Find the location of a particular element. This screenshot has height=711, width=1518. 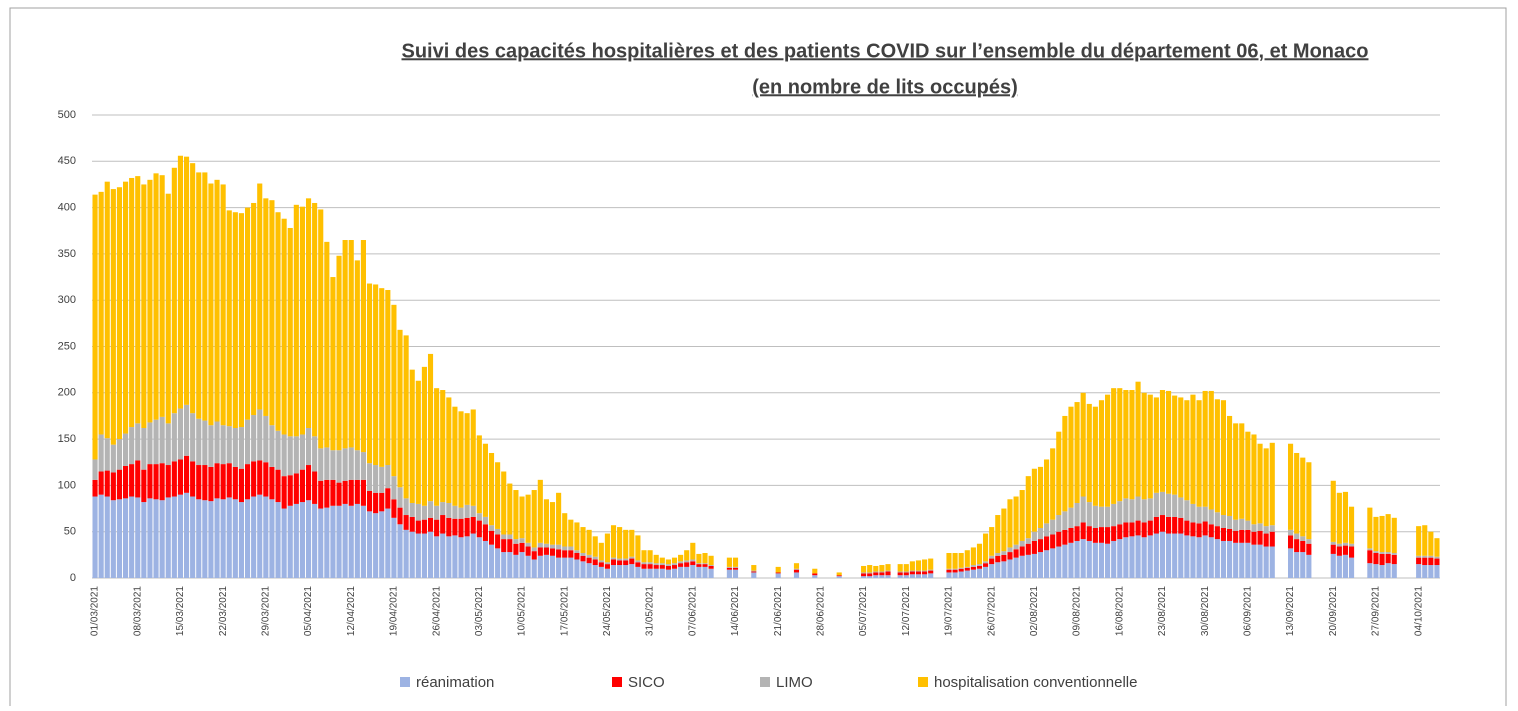

legend-marker is located at coordinates (765, 682).